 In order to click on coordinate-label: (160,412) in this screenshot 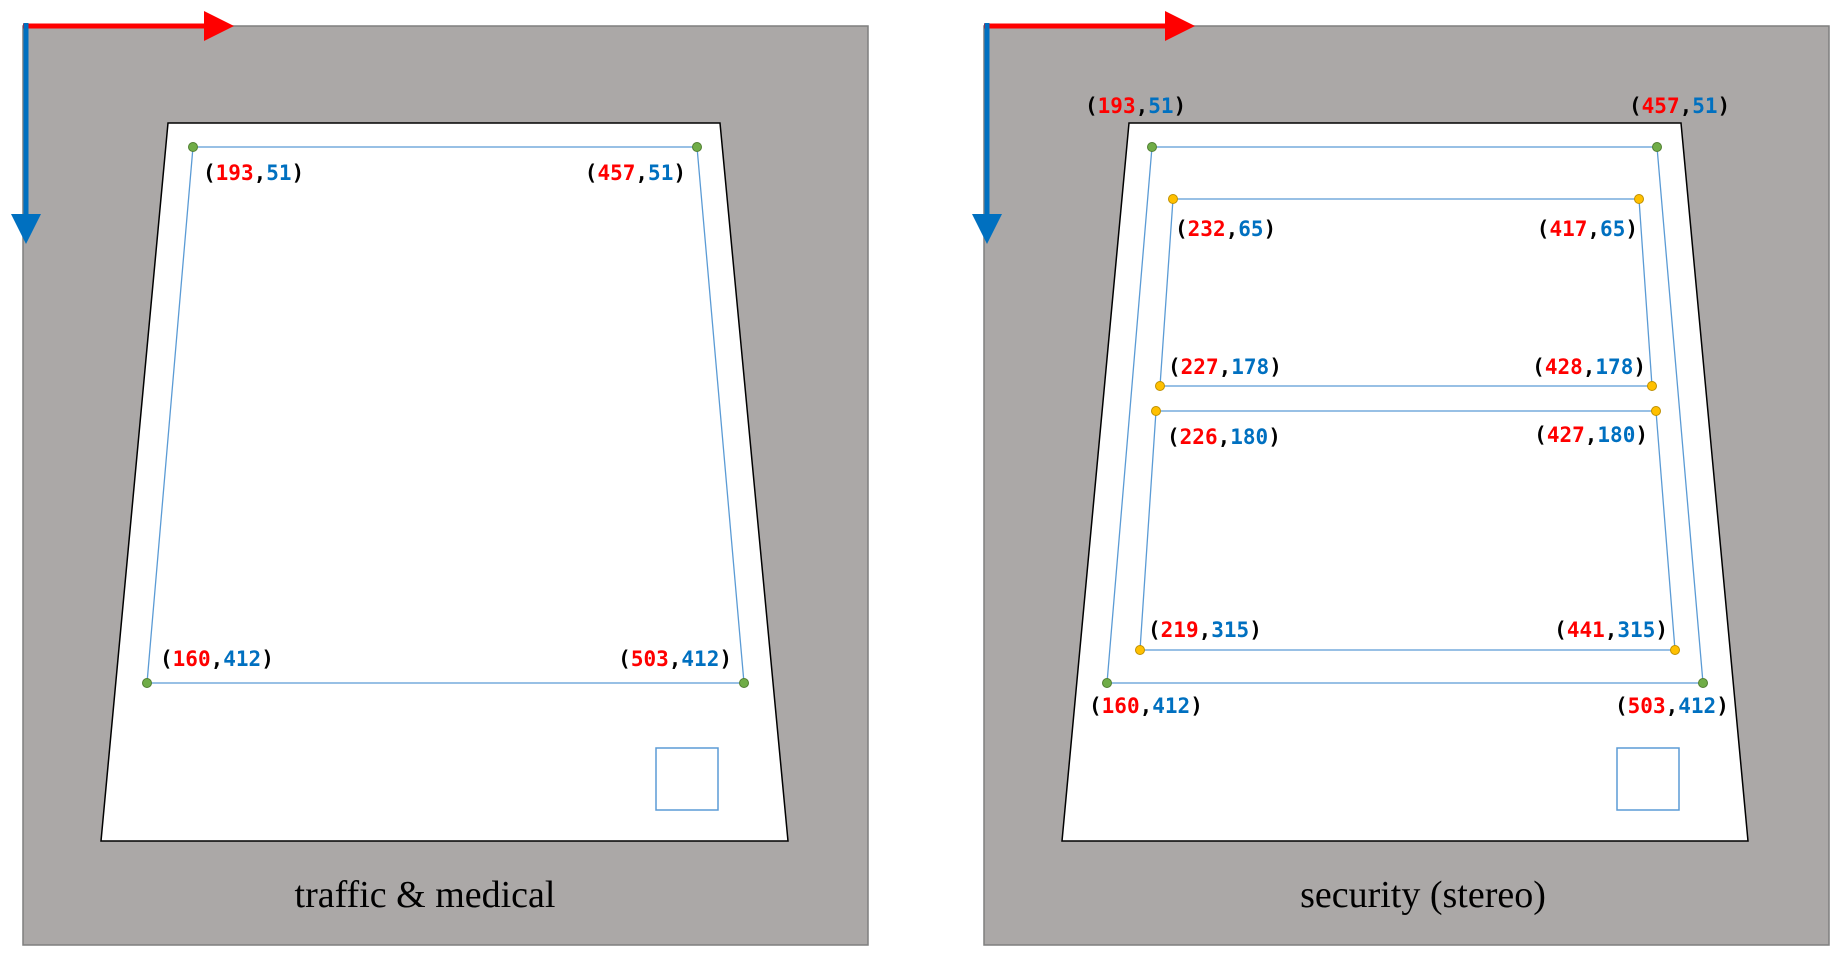, I will do `click(1146, 706)`.